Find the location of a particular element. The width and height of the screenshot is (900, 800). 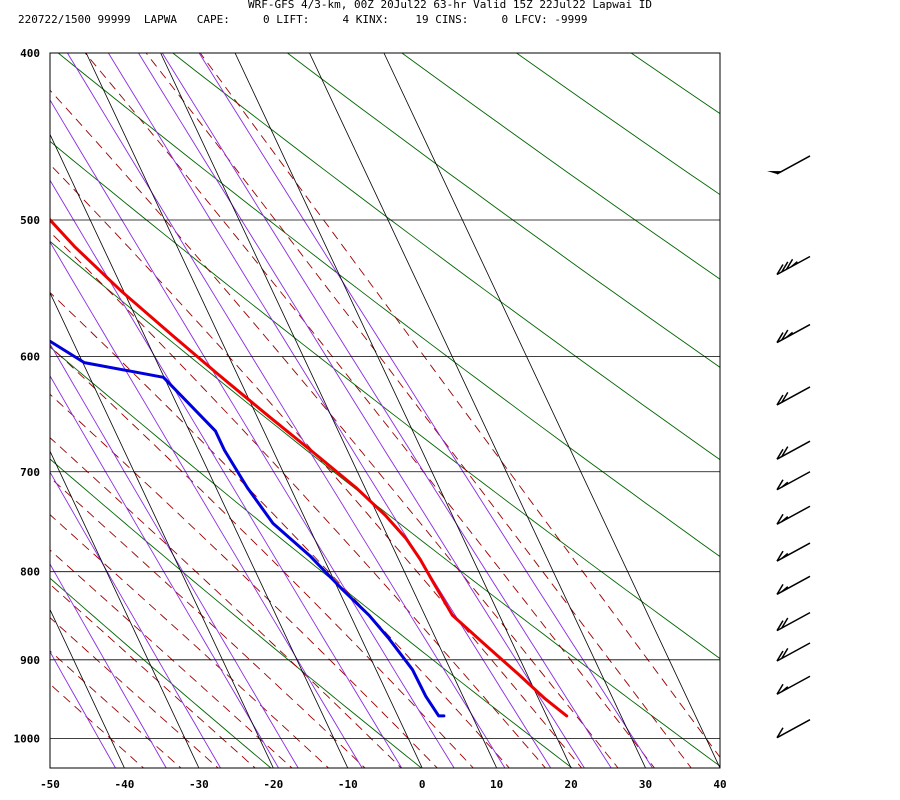

temperature-tick-label: -40 is located at coordinates (125, 784).